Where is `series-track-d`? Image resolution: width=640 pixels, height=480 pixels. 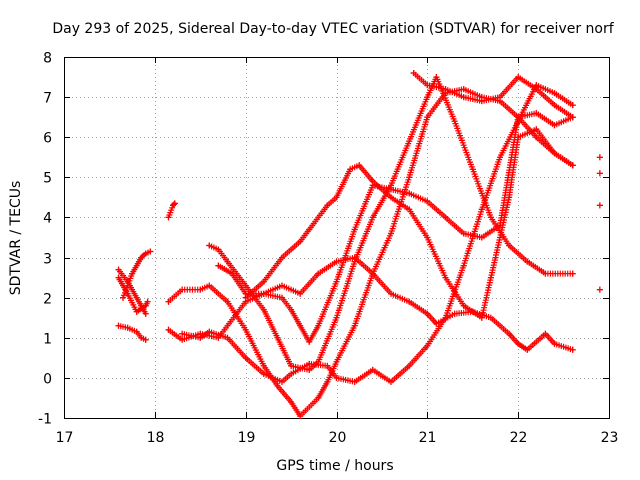 series-track-d is located at coordinates (137, 274).